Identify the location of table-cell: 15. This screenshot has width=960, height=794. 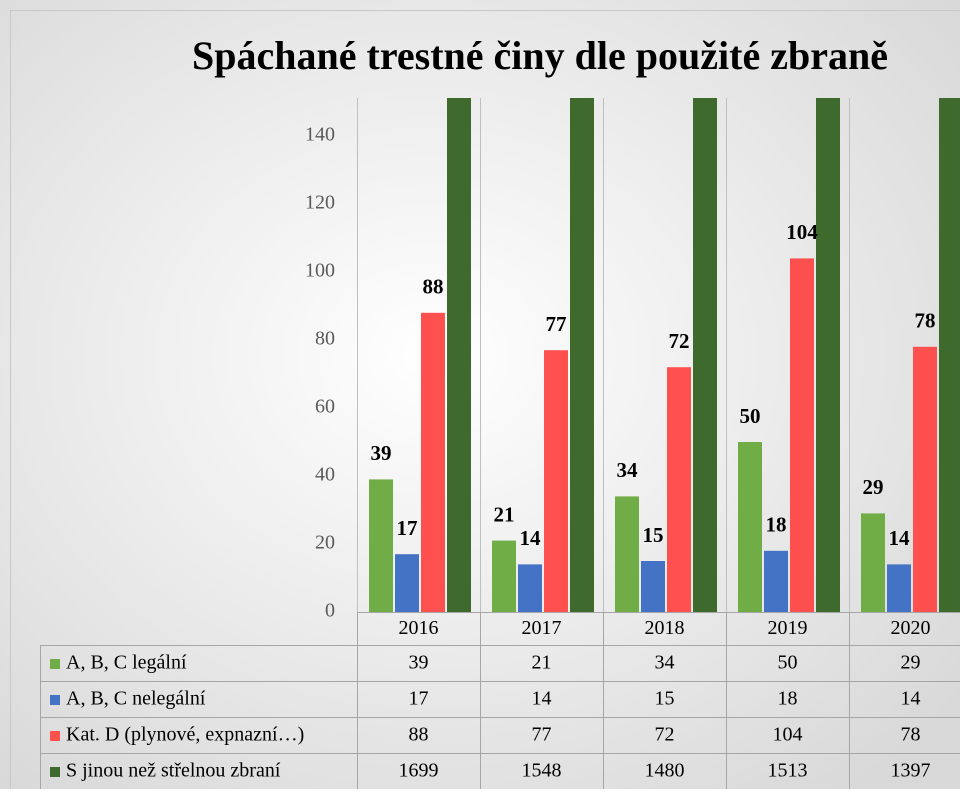
(665, 699).